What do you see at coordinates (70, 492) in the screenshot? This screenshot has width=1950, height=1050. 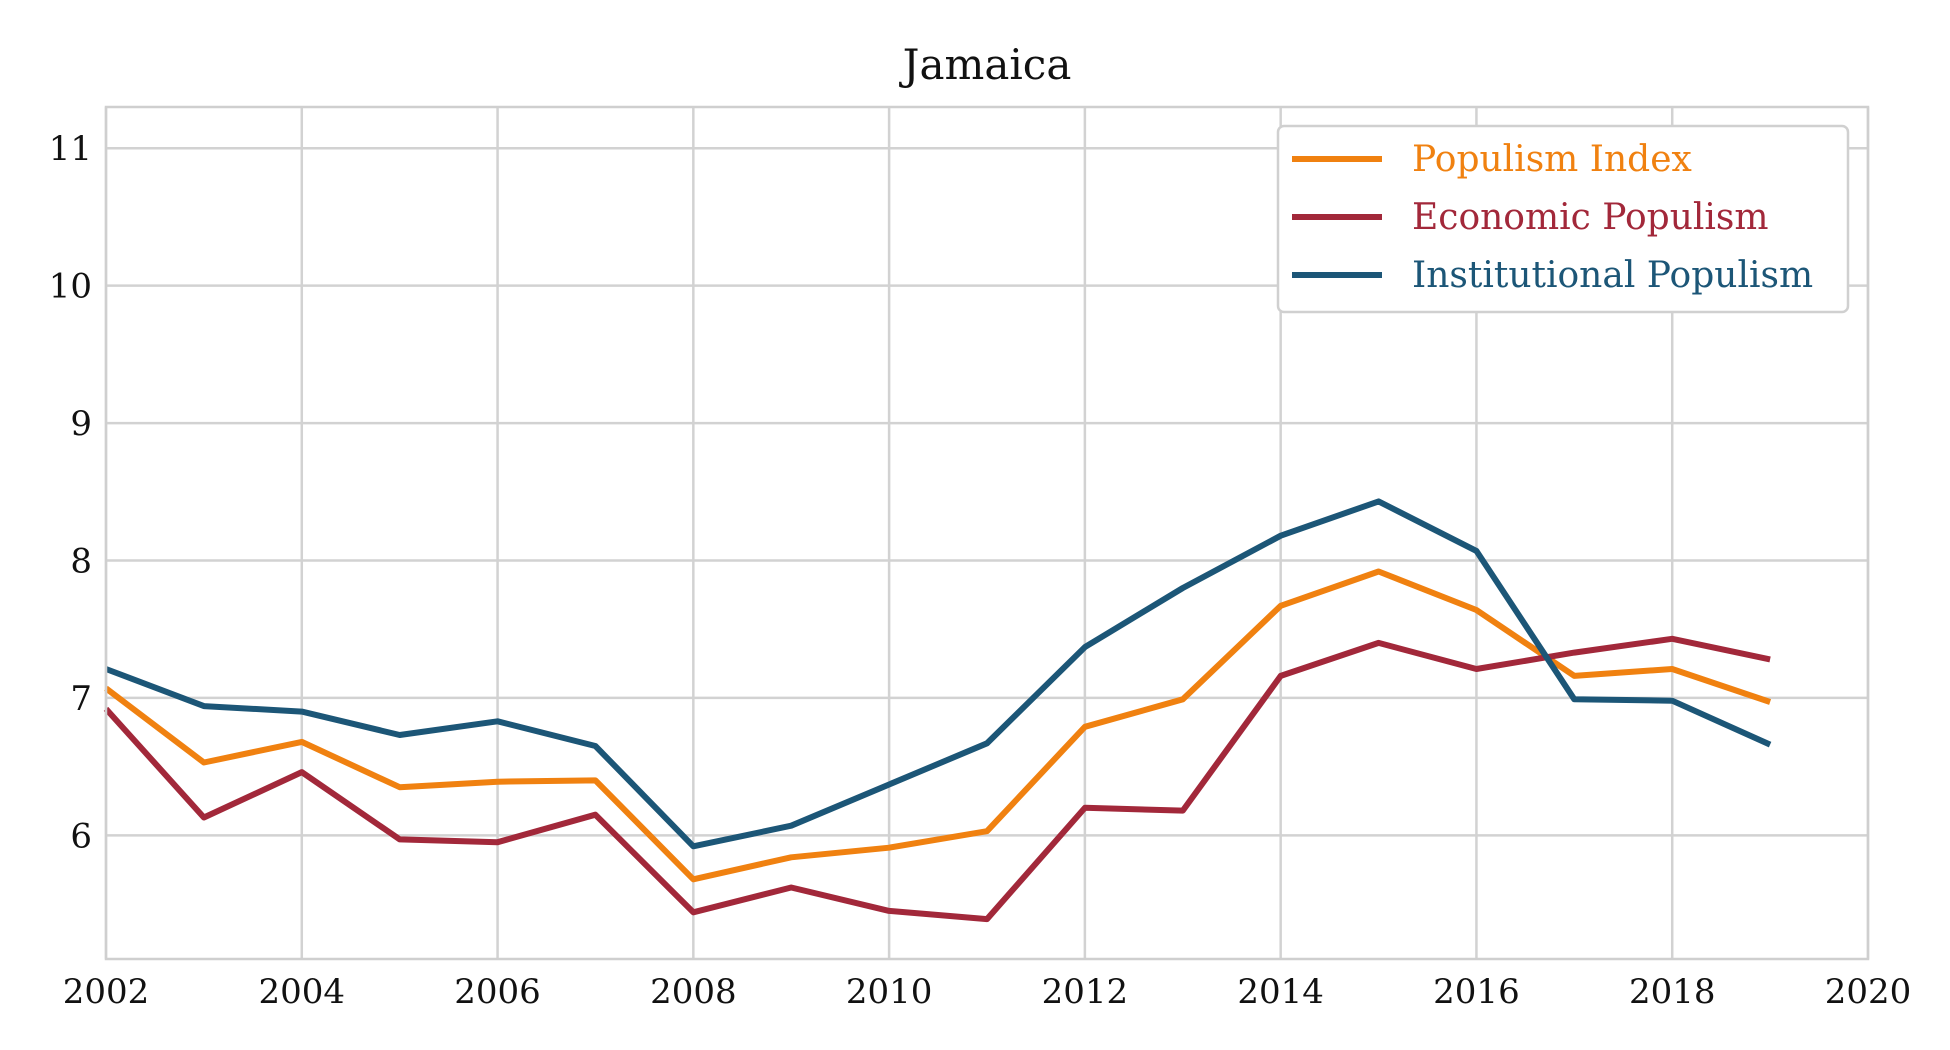 I see `y-axis-ticks: 6 7 8 9 10 11` at bounding box center [70, 492].